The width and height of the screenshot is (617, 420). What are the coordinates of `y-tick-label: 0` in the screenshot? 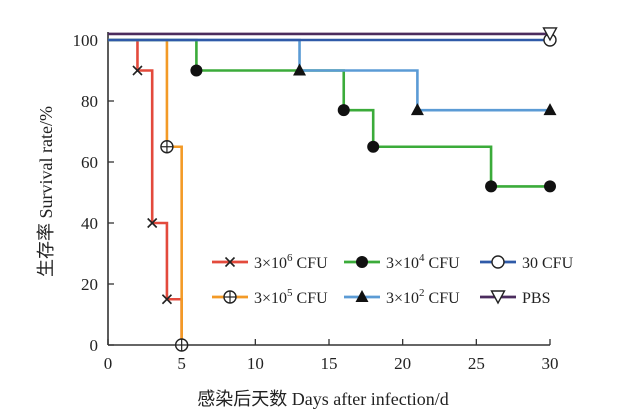 It's located at (94, 345).